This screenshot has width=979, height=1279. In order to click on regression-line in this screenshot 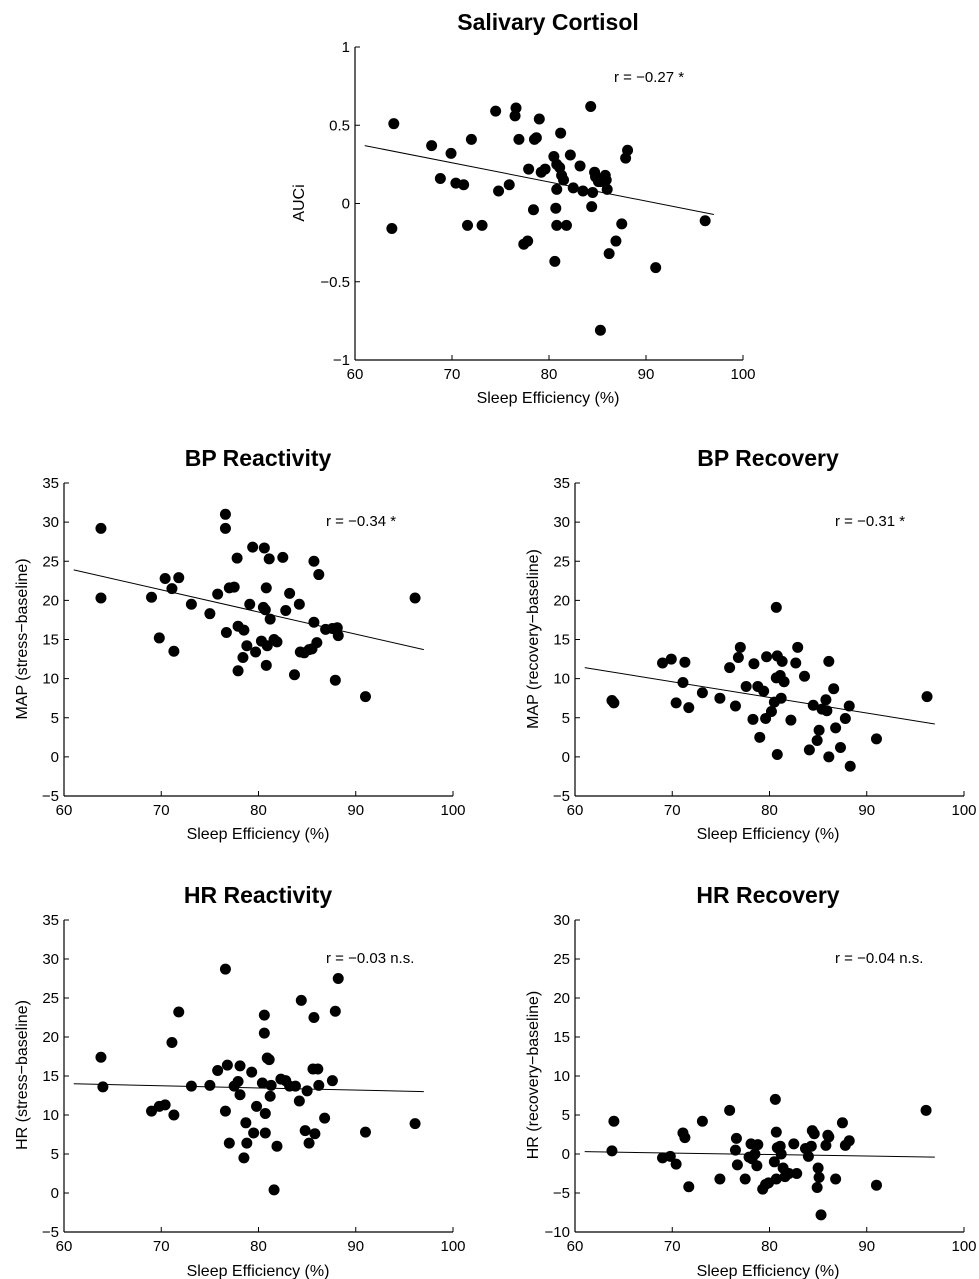, I will do `click(759, 696)`.